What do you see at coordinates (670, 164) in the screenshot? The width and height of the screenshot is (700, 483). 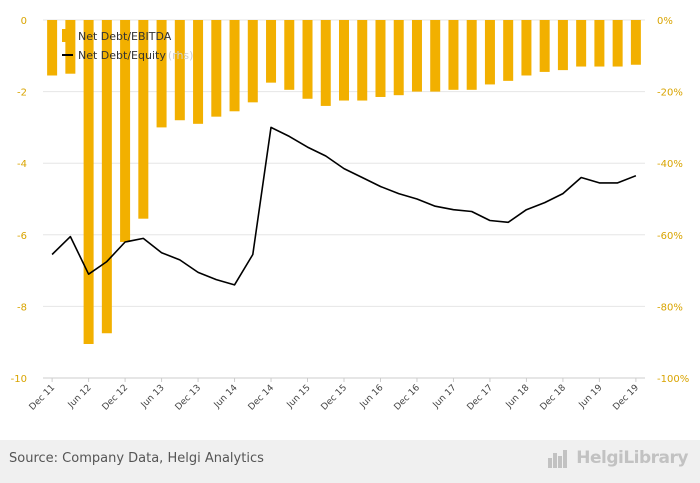 I see `y-right-tick-label: -40%` at bounding box center [670, 164].